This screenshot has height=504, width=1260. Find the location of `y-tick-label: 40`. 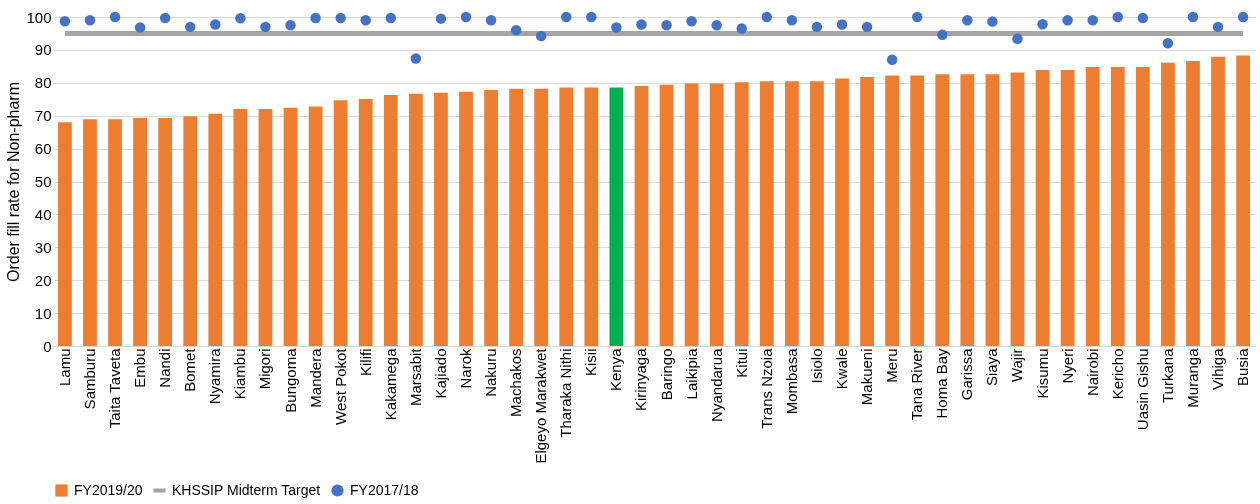

y-tick-label: 40 is located at coordinates (43, 214).